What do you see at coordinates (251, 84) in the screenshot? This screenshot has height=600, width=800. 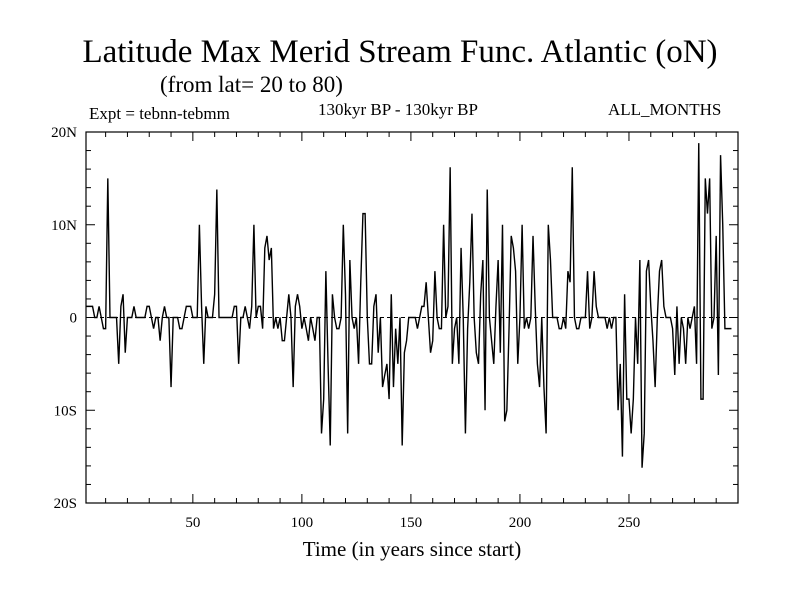 I see `chart-subtitle: (from lat= 20 to 80)` at bounding box center [251, 84].